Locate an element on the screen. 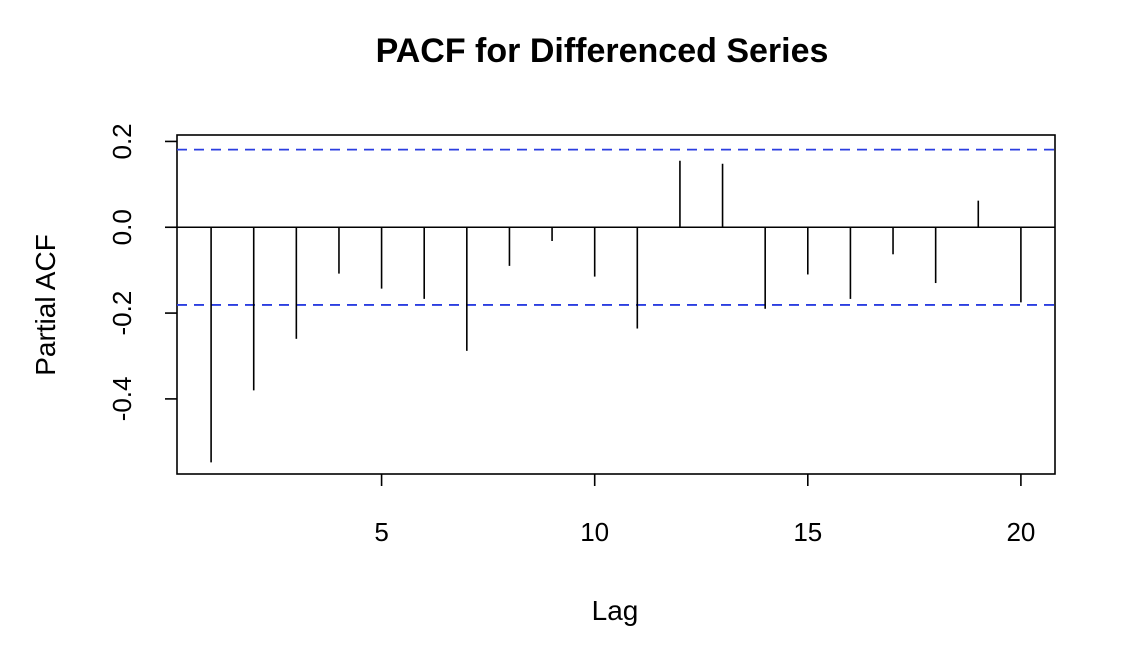 Image resolution: width=1146 pixels, height=652 pixels. y-tick-label-3: 0.2 is located at coordinates (122, 141).